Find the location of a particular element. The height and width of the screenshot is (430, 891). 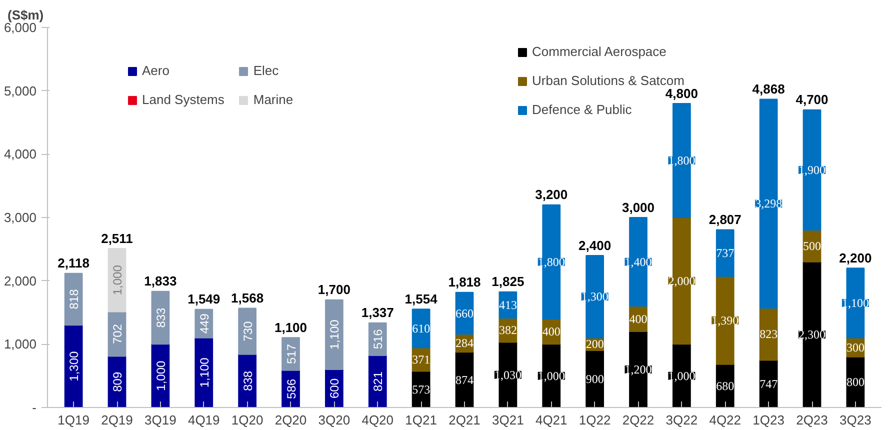

data-label: 517 is located at coordinates (291, 354).